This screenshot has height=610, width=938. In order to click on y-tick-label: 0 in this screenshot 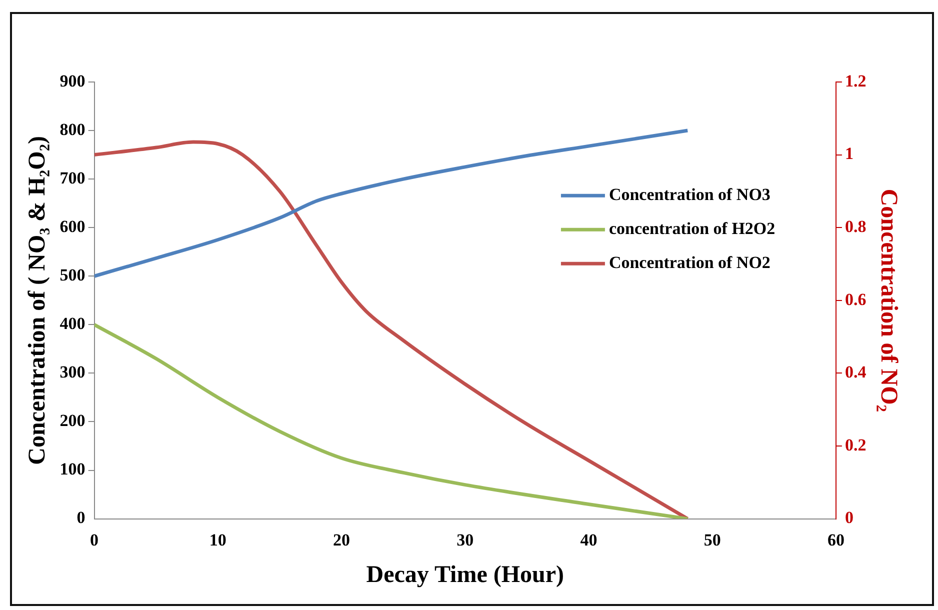, I will do `click(81, 518)`.